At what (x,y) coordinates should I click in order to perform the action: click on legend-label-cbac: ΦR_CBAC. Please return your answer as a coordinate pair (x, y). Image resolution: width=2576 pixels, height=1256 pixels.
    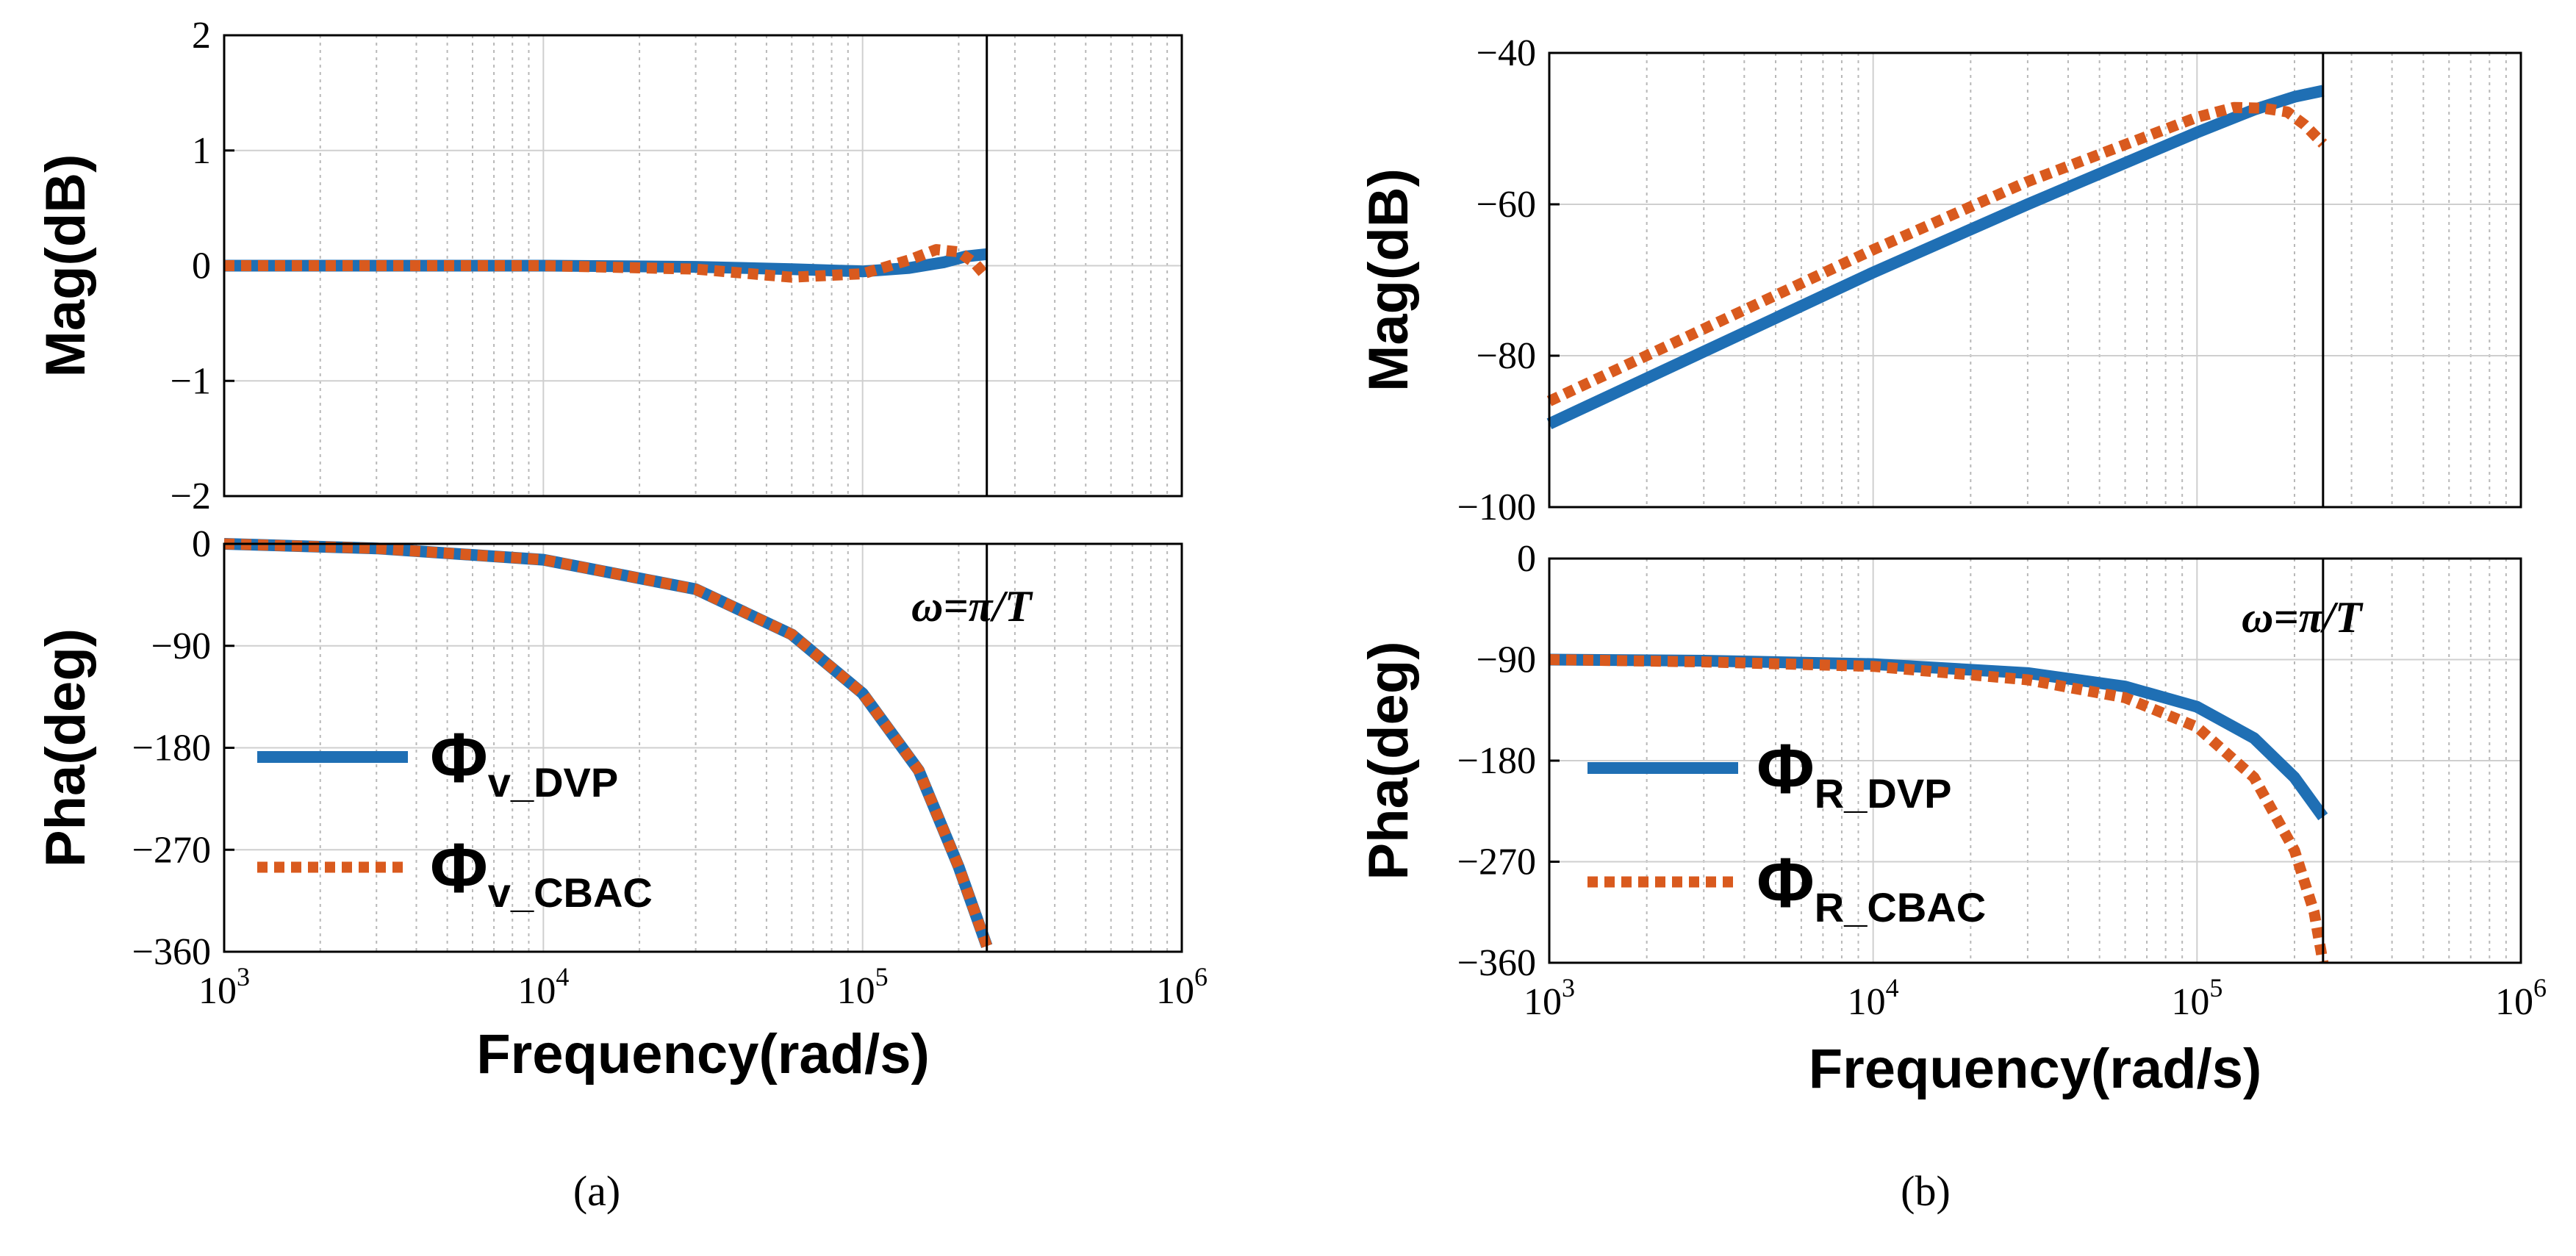
    Looking at the image, I should click on (1871, 887).